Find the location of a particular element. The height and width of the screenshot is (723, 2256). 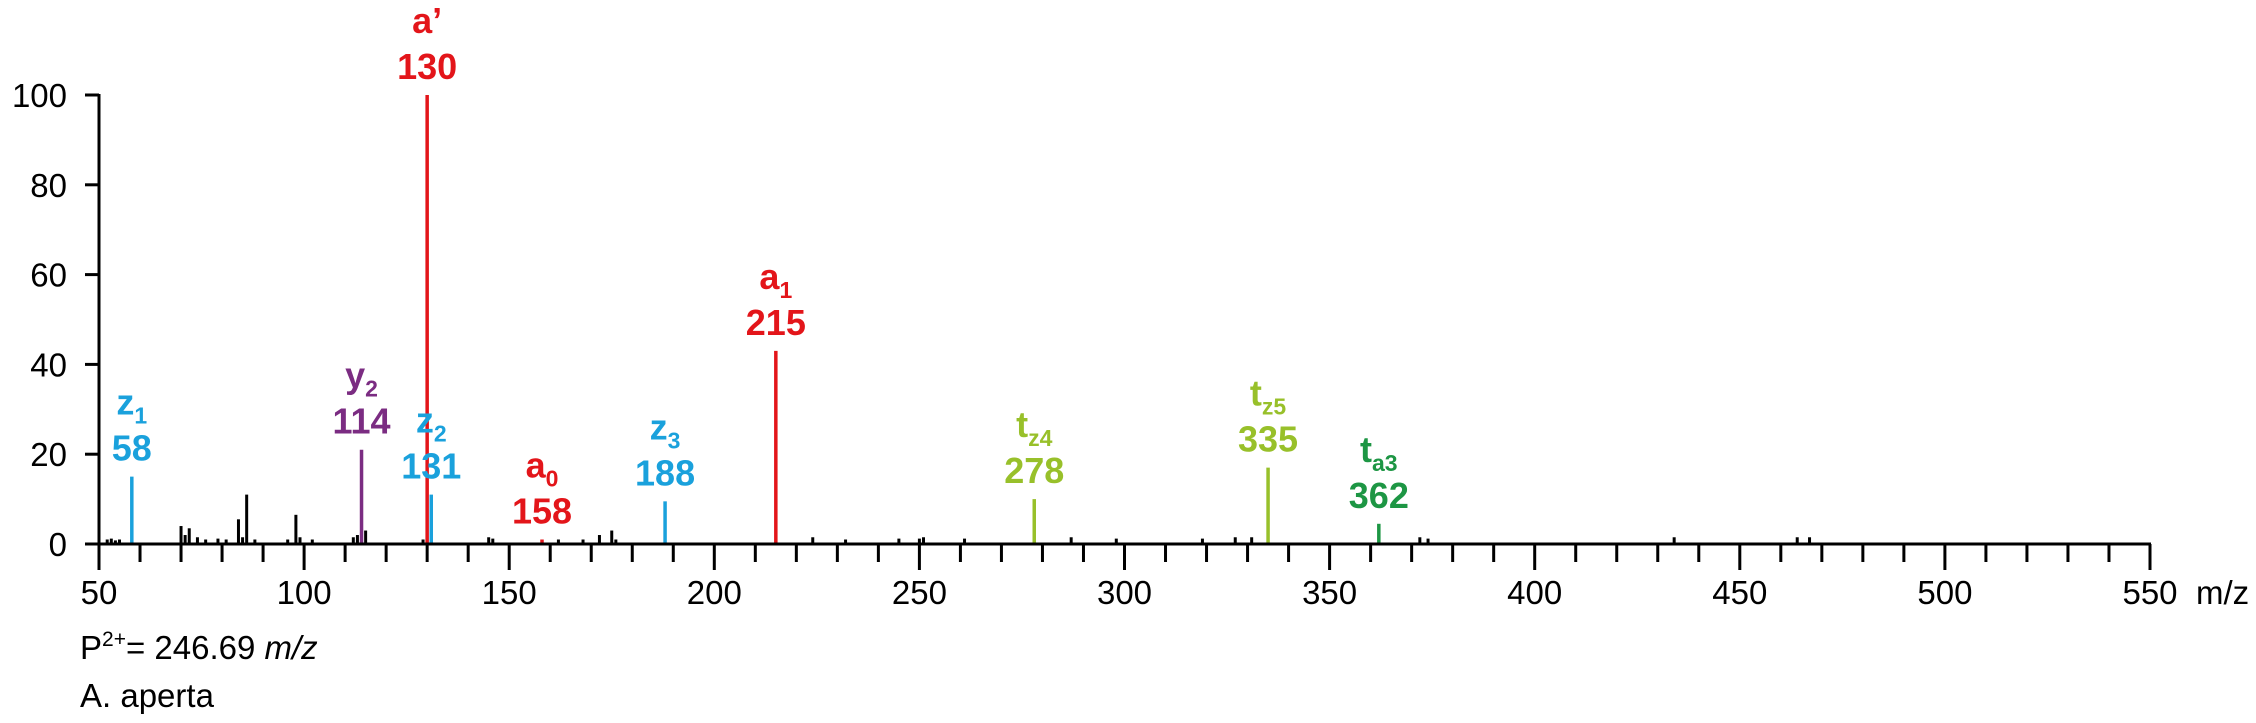

peak-ion-label: a1 is located at coordinates (775, 279).